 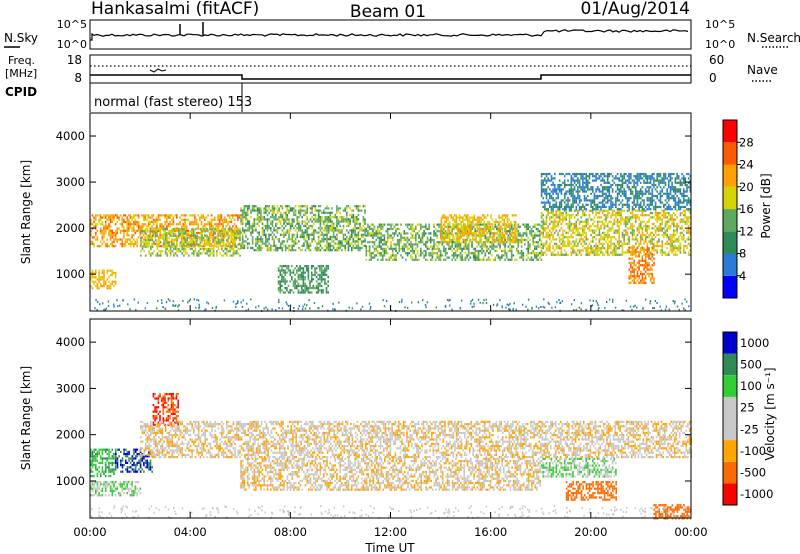 I want to click on noise-search-label: N.Search, so click(x=773, y=38).